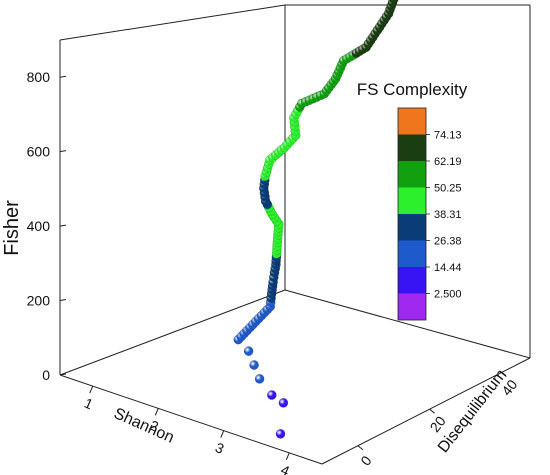 The width and height of the screenshot is (550, 475). Describe the element at coordinates (448, 162) in the screenshot. I see `legend-label: 62.19` at that location.